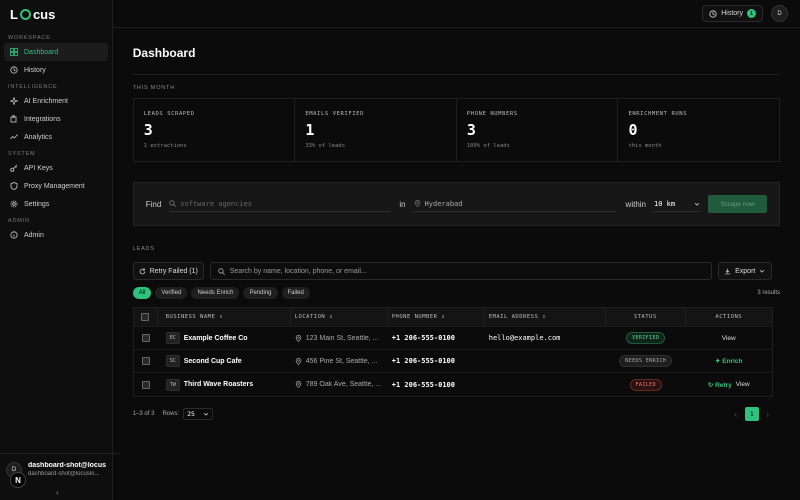 The image size is (800, 500). What do you see at coordinates (414, 317) in the screenshot?
I see `column-header-label: PHONE NUMBER` at bounding box center [414, 317].